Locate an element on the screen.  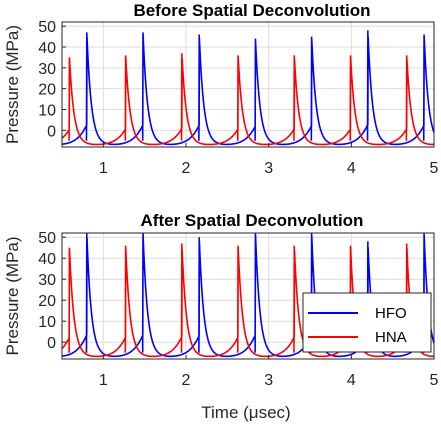
legend: HFO HNA is located at coordinates (367, 322).